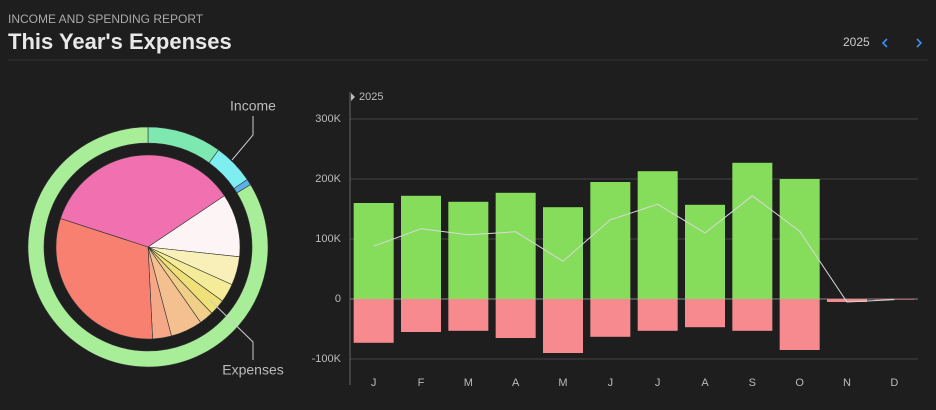 Image resolution: width=936 pixels, height=410 pixels. What do you see at coordinates (752, 383) in the screenshot?
I see `x-tick-label: S` at bounding box center [752, 383].